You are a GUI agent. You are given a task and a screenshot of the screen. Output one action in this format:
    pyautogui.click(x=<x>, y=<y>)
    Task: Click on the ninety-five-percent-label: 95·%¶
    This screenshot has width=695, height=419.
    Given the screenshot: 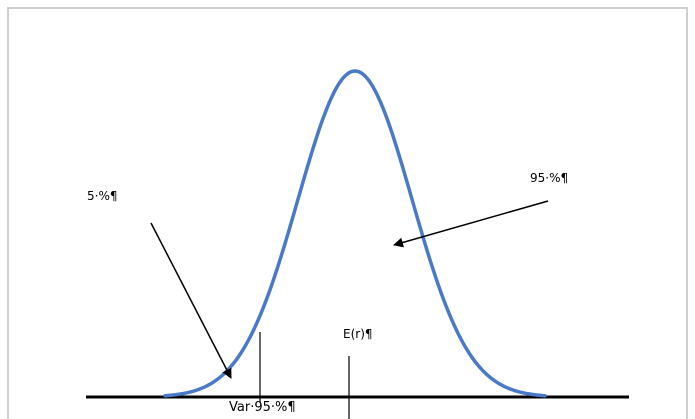 What is the action you would take?
    pyautogui.click(x=549, y=178)
    